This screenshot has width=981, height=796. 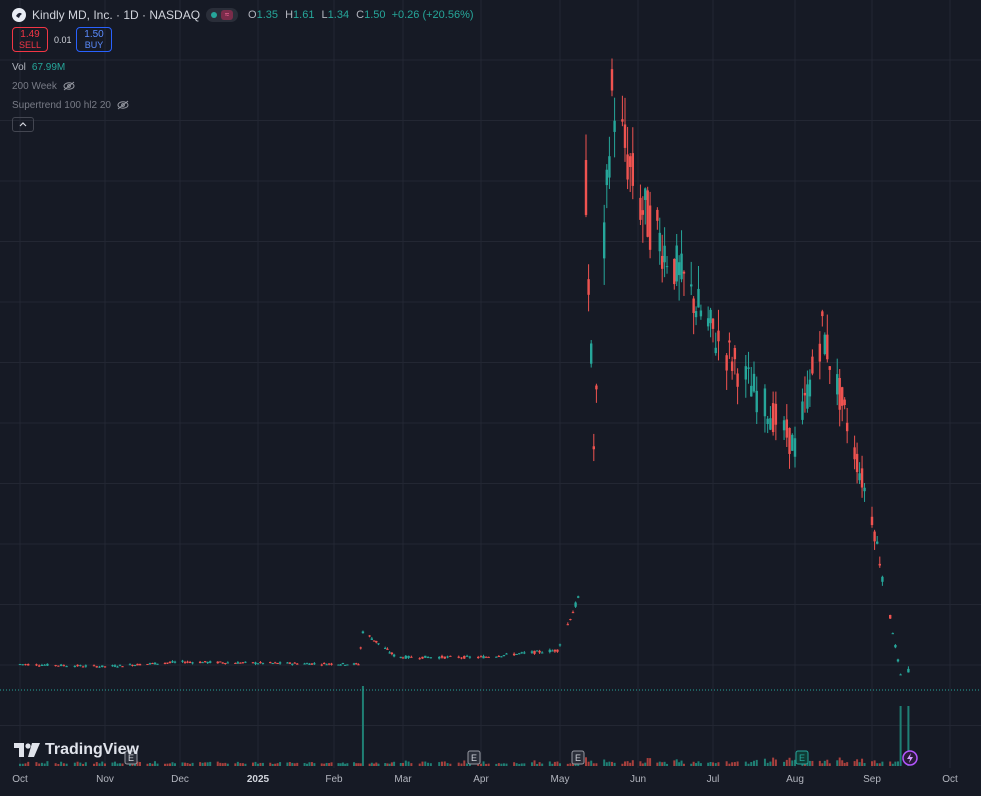 What do you see at coordinates (222, 15) in the screenshot?
I see `market-status: ≈` at bounding box center [222, 15].